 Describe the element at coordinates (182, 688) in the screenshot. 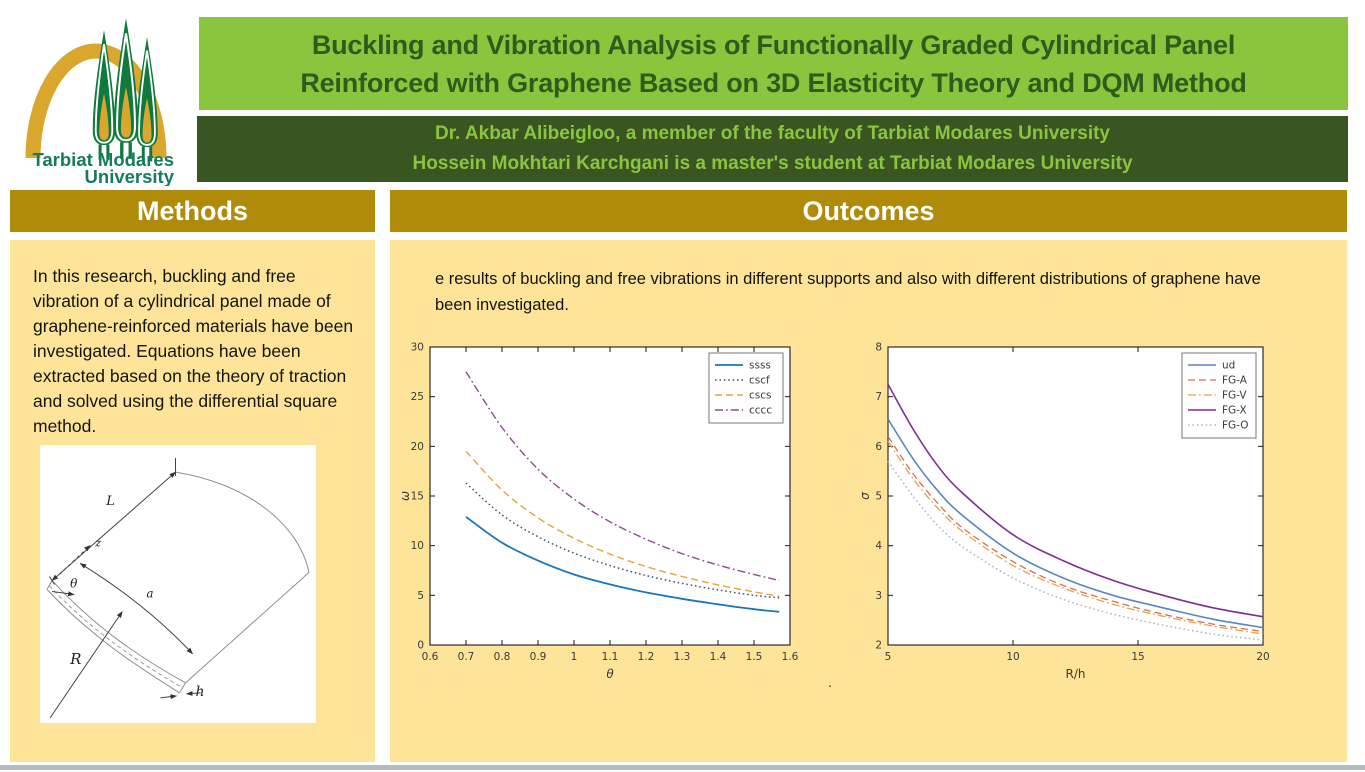

I see `panel-band-right-cap` at that location.